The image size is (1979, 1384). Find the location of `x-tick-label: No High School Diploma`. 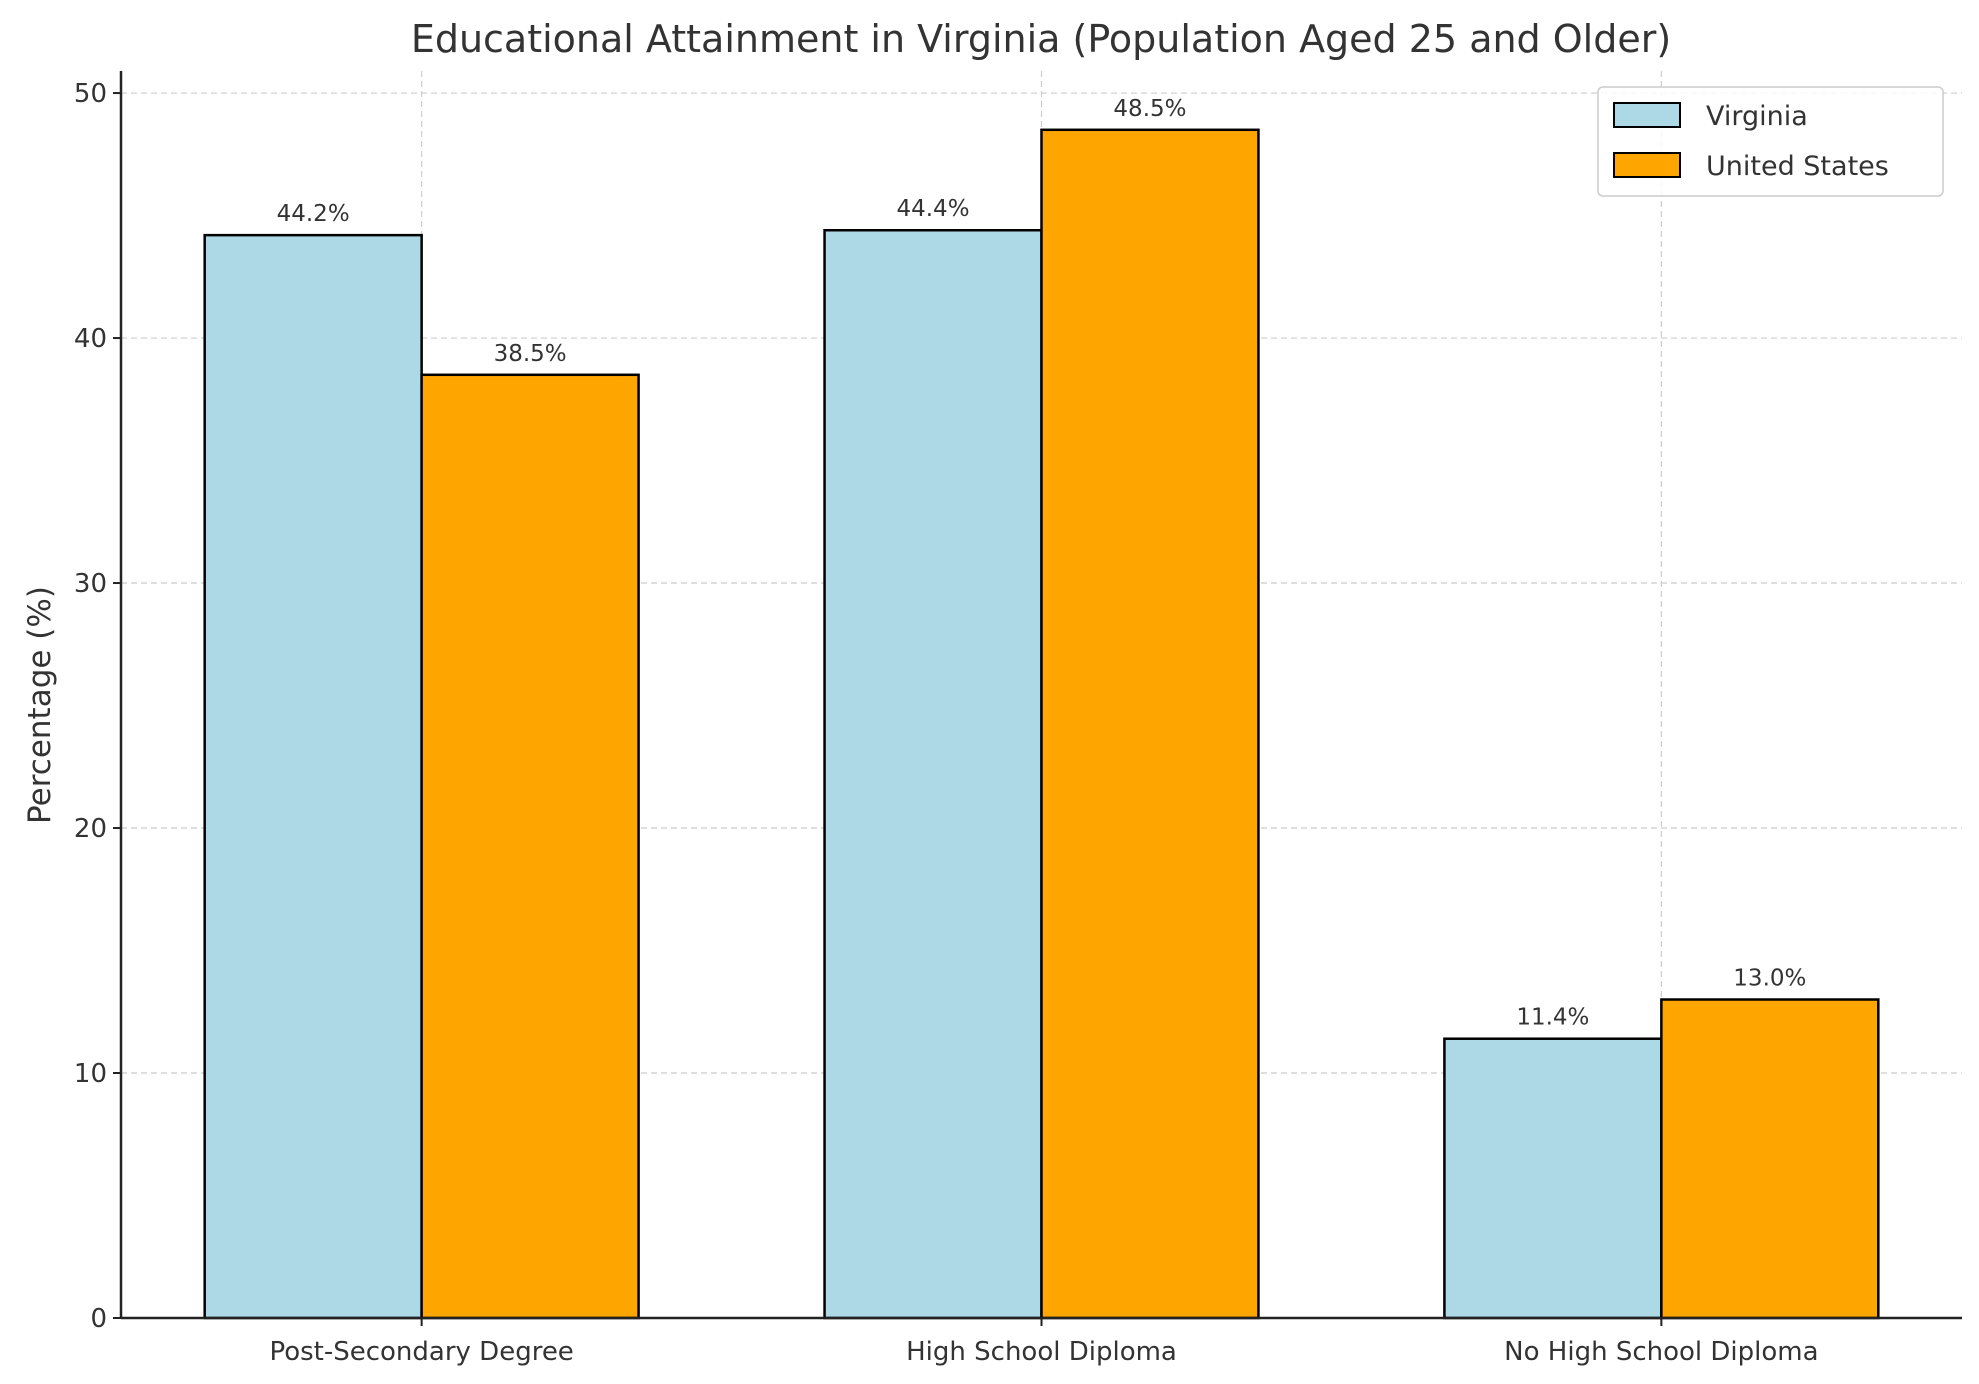

x-tick-label: No High School Diploma is located at coordinates (1661, 1352).